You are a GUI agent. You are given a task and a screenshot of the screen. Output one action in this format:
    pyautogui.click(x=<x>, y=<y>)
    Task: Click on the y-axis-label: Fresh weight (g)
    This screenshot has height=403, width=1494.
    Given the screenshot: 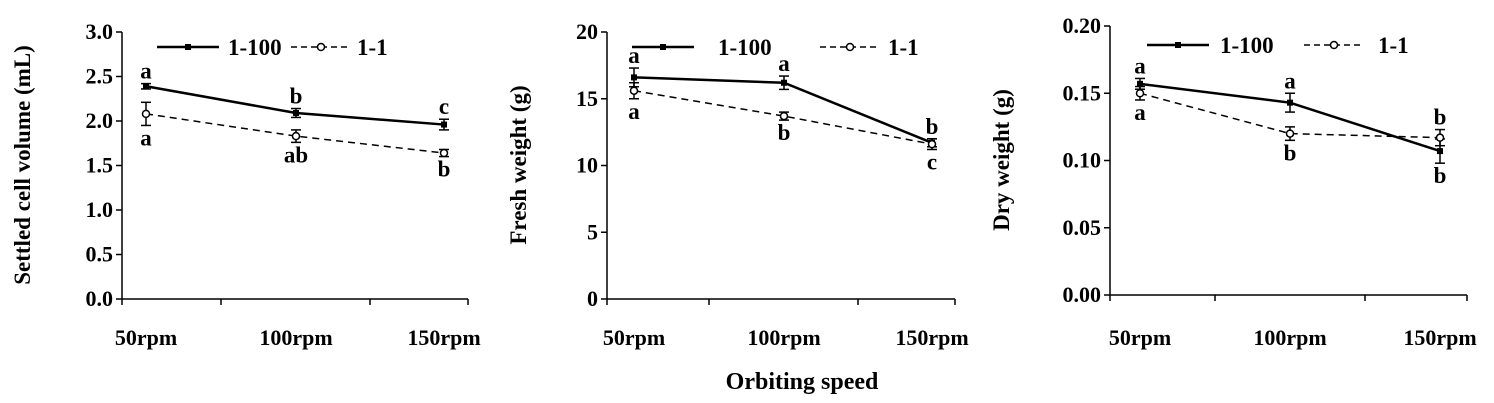 What is the action you would take?
    pyautogui.click(x=518, y=164)
    